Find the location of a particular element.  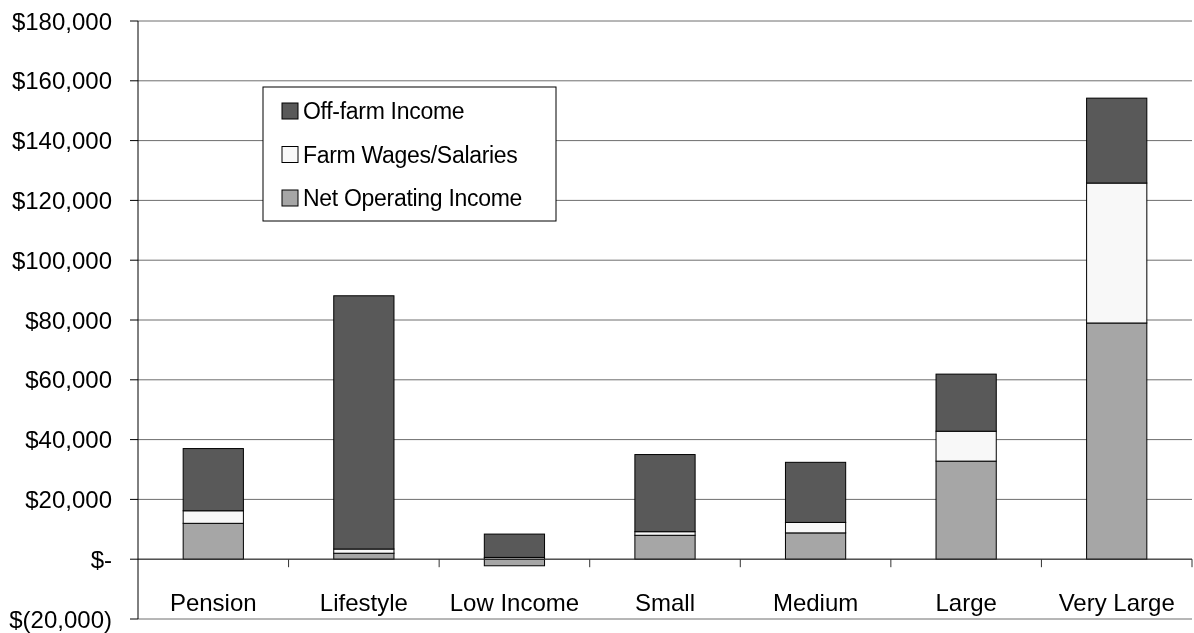

legend-label: Net Operating Income is located at coordinates (413, 198).